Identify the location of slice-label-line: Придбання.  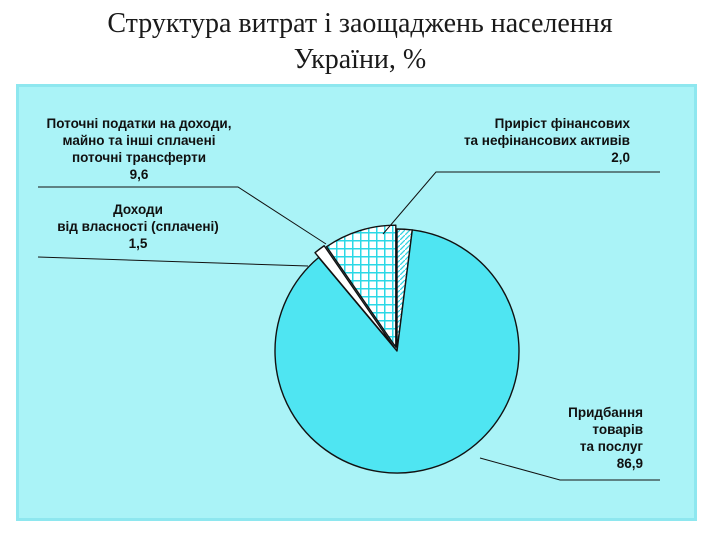
(605, 412).